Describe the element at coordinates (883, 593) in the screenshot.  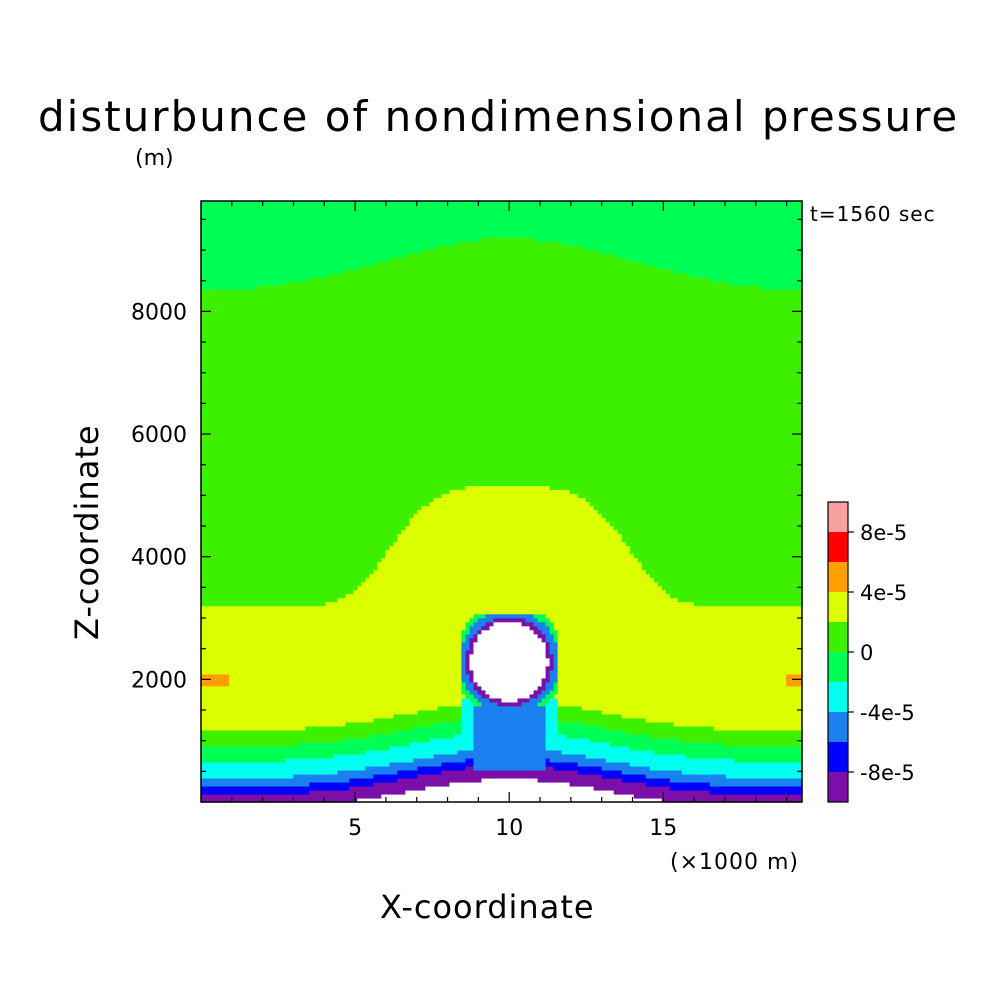
I see `colorbar-tick-label: 4e-5` at that location.